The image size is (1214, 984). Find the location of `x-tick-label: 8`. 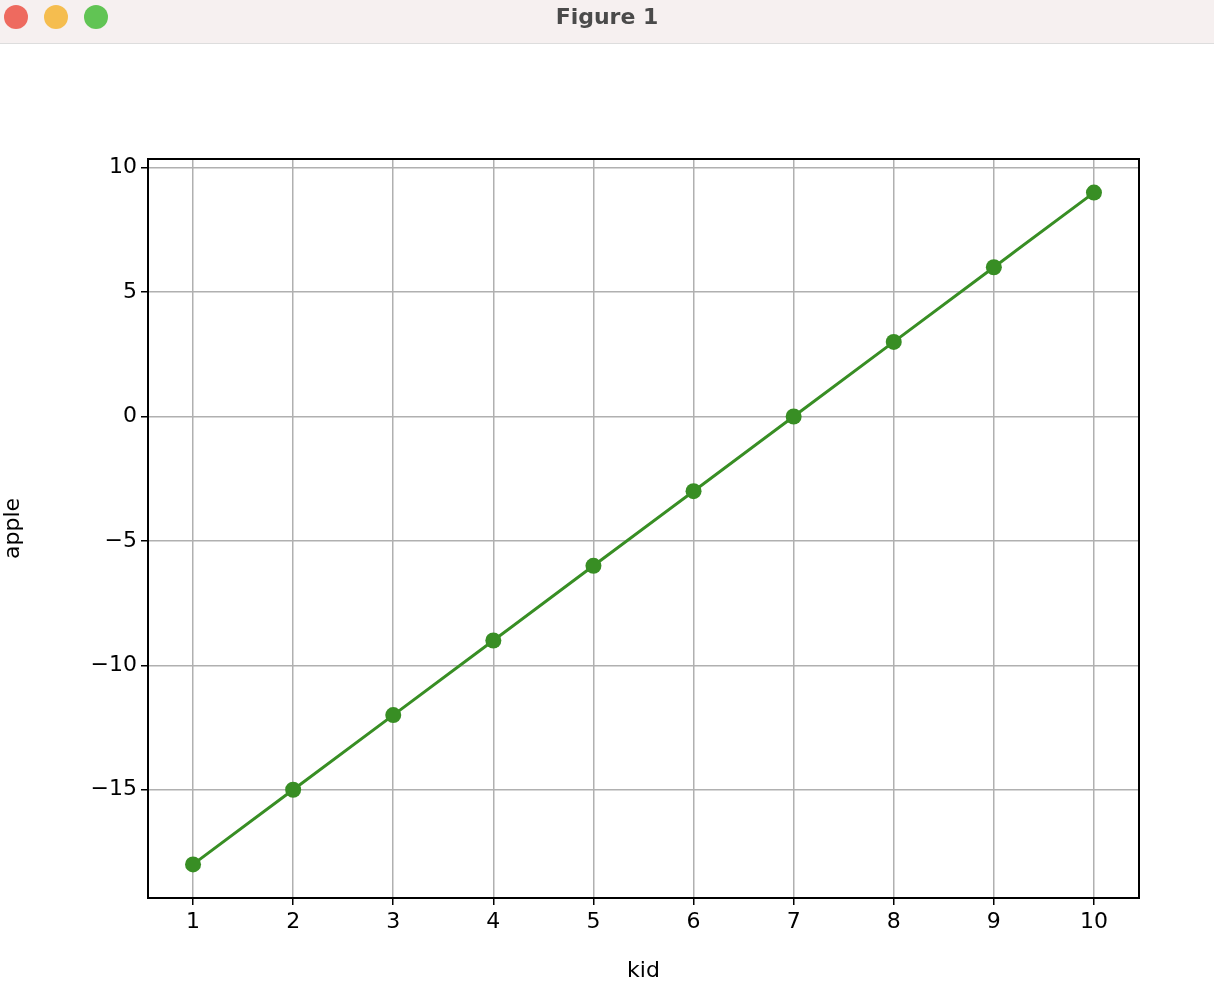

x-tick-label: 8 is located at coordinates (893, 920).